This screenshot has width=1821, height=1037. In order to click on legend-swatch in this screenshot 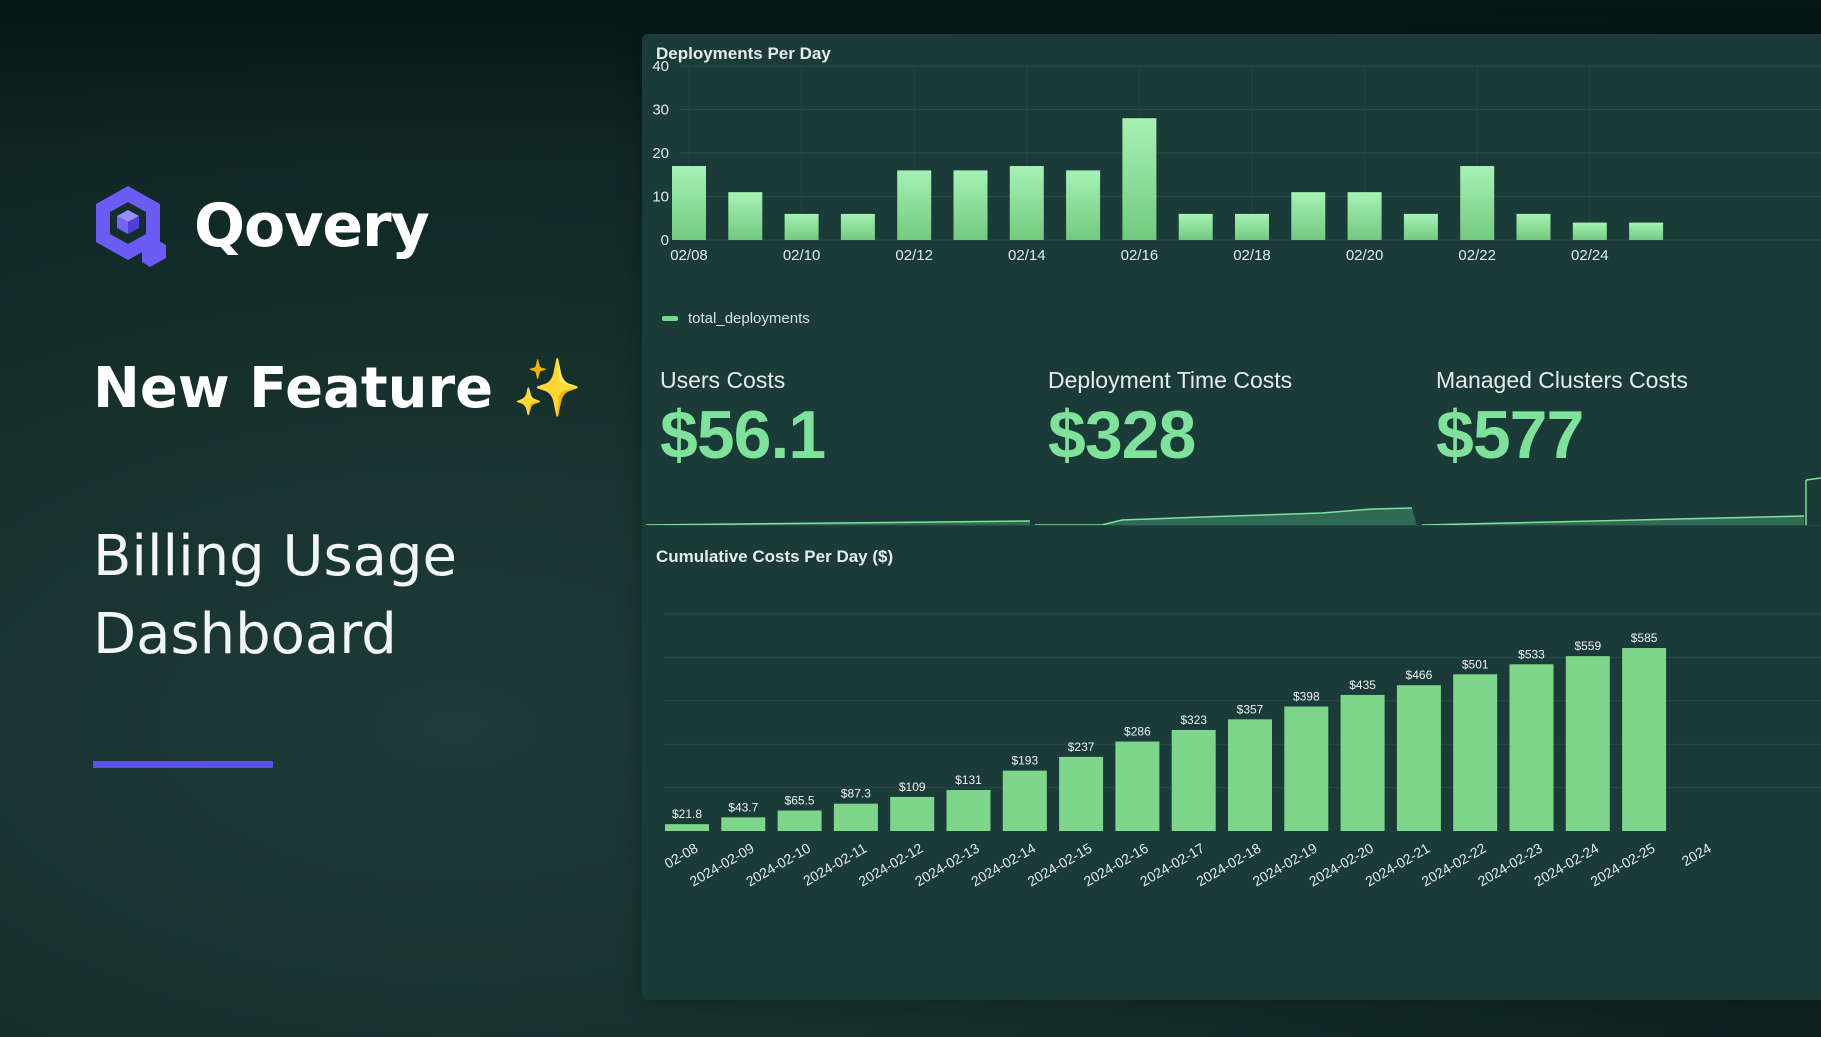, I will do `click(670, 318)`.